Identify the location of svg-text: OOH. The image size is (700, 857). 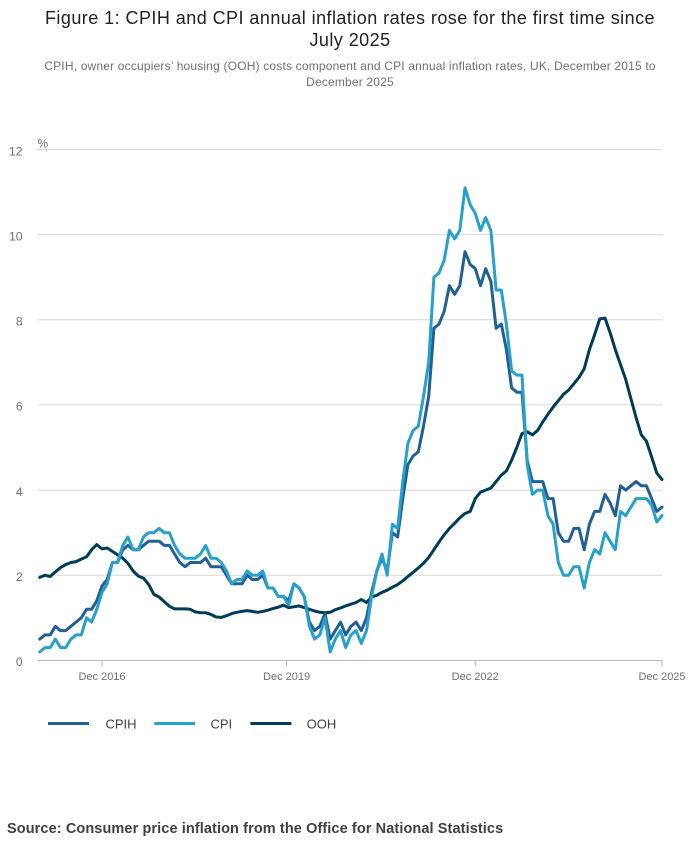
(322, 724).